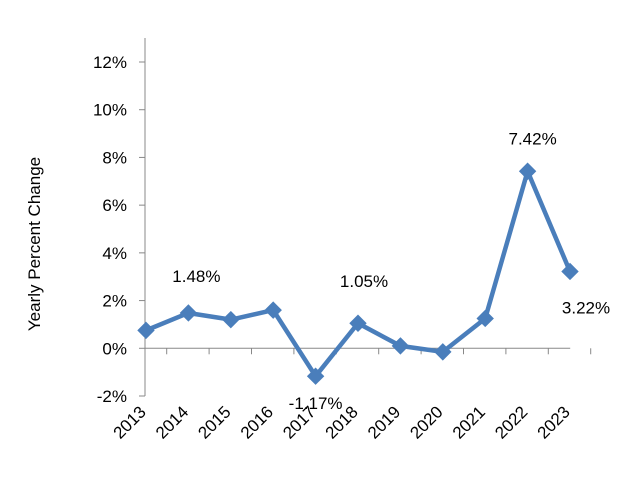 This screenshot has width=640, height=489. Describe the element at coordinates (110, 110) in the screenshot. I see `y-tick-label: 10%` at that location.